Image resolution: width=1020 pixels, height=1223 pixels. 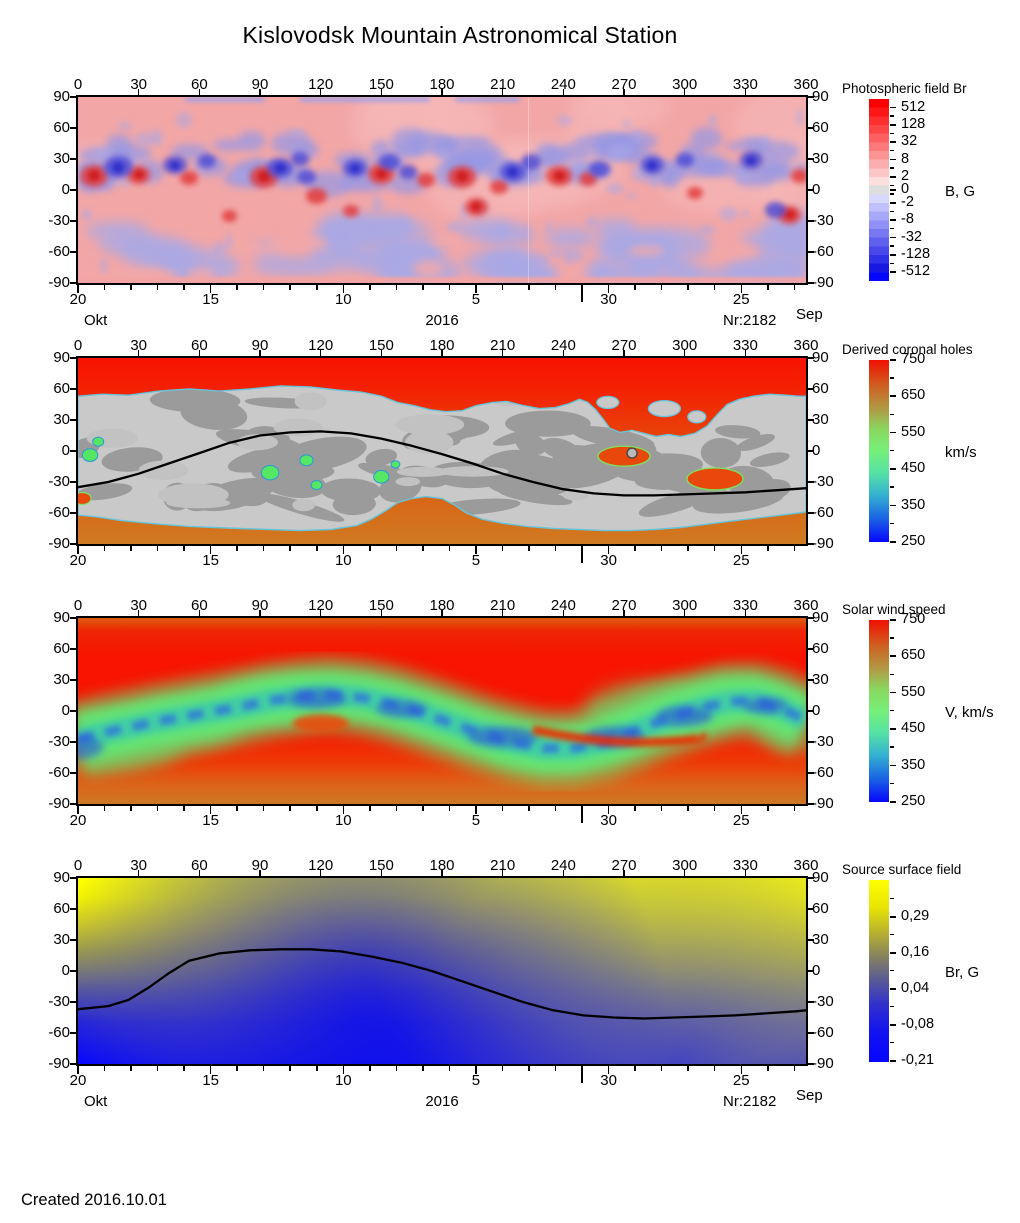 What do you see at coordinates (816, 710) in the screenshot?
I see `y-axis-label-right: 0` at bounding box center [816, 710].